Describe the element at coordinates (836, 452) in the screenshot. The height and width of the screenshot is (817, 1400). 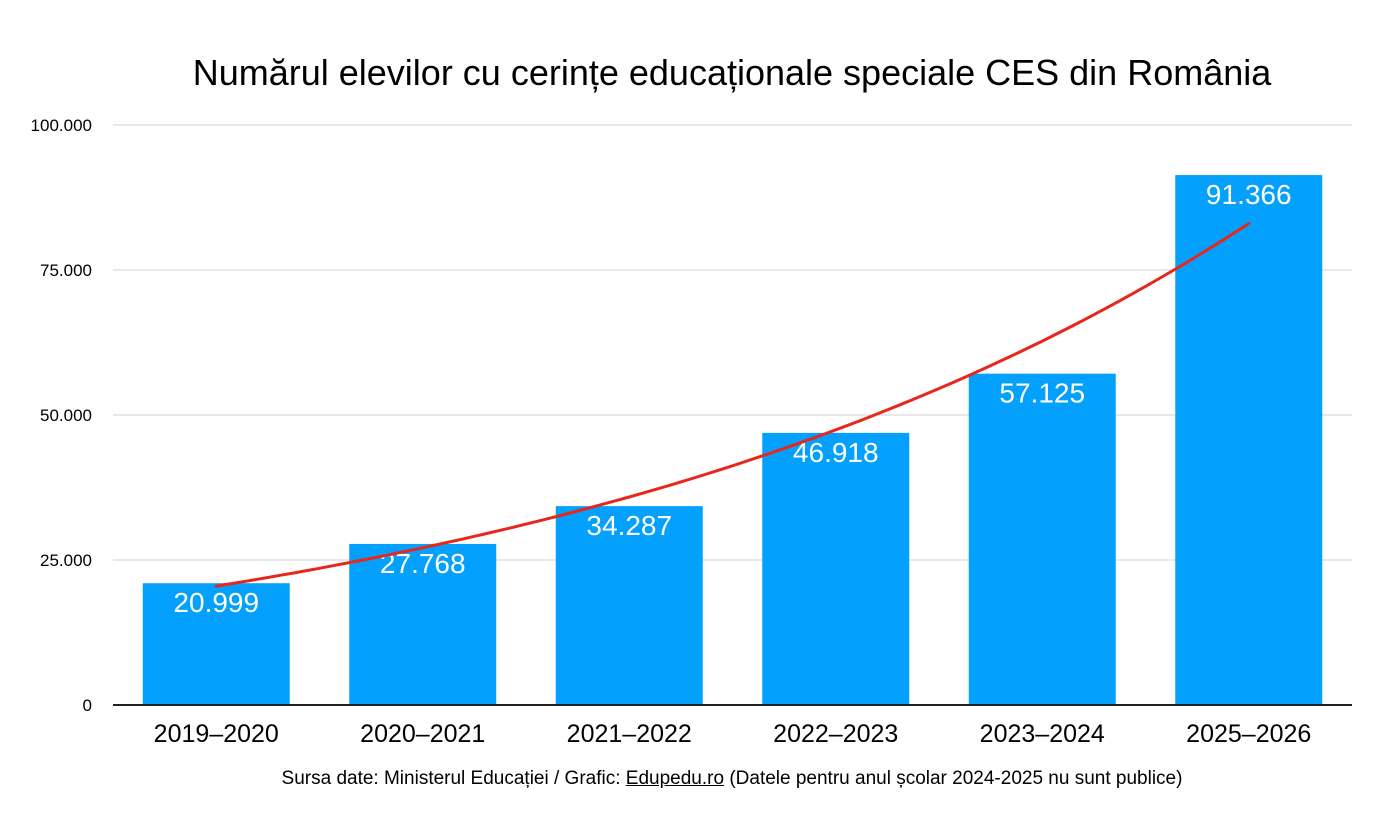
I see `bar-value-label: 46.918` at that location.